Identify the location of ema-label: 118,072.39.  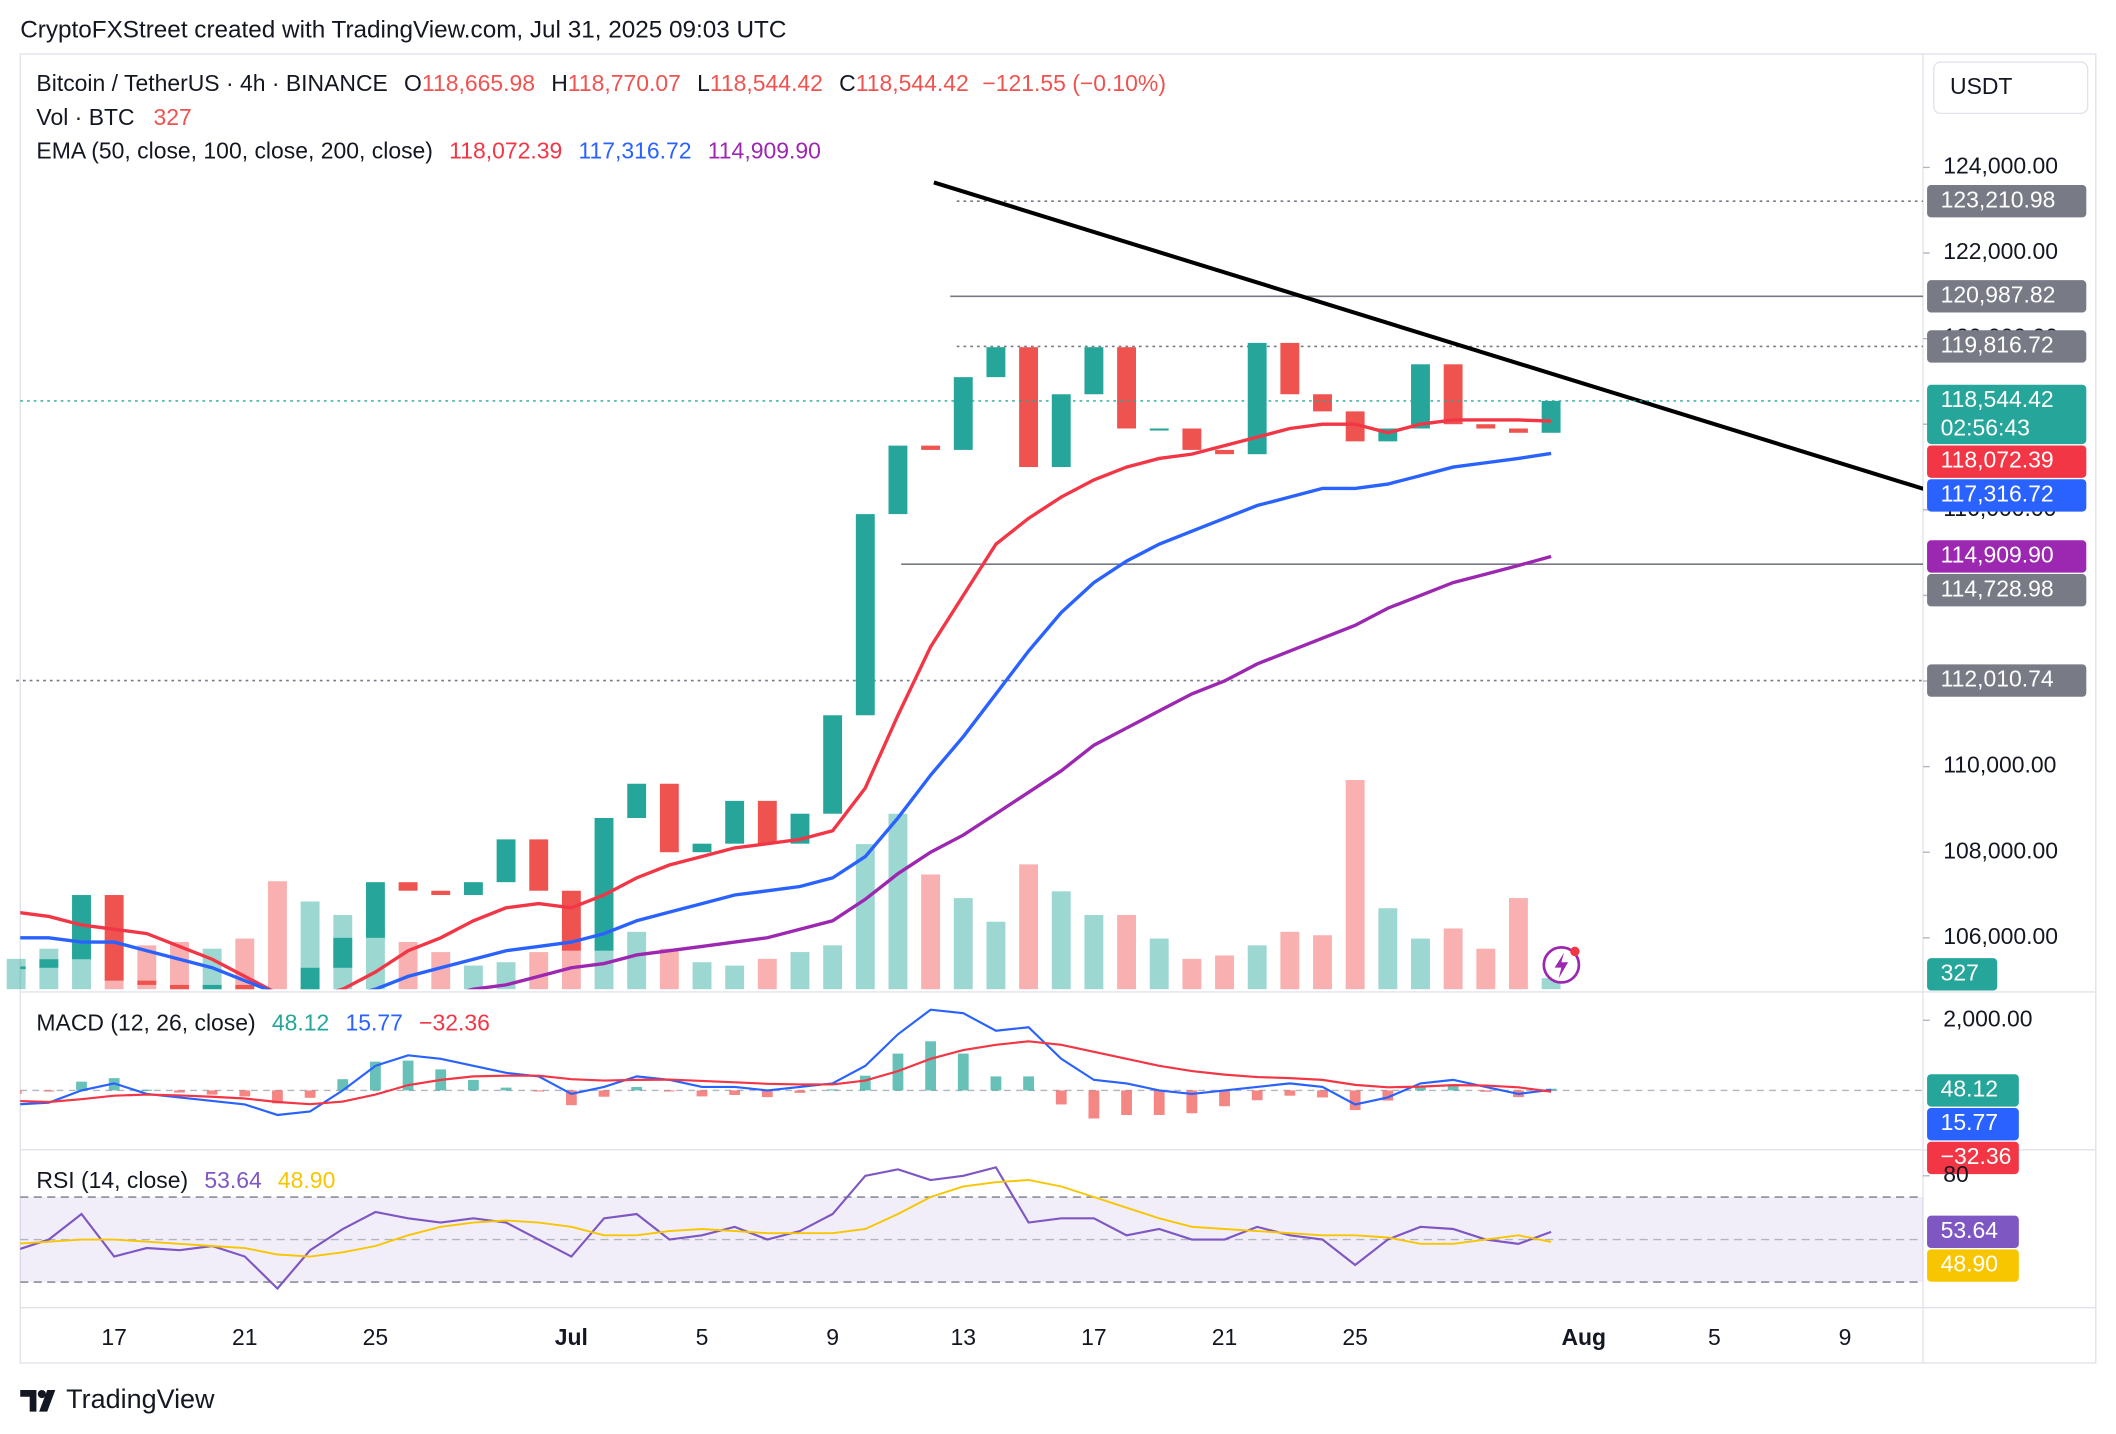
(2007, 461).